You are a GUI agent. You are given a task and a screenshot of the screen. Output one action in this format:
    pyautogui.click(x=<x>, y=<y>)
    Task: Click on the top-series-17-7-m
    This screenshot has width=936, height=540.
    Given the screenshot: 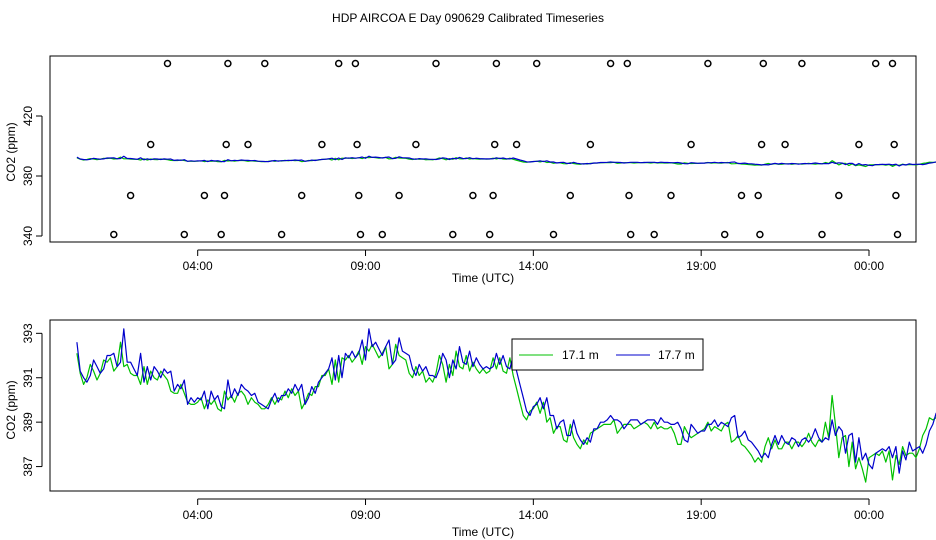 What is the action you would take?
    pyautogui.click(x=506, y=161)
    